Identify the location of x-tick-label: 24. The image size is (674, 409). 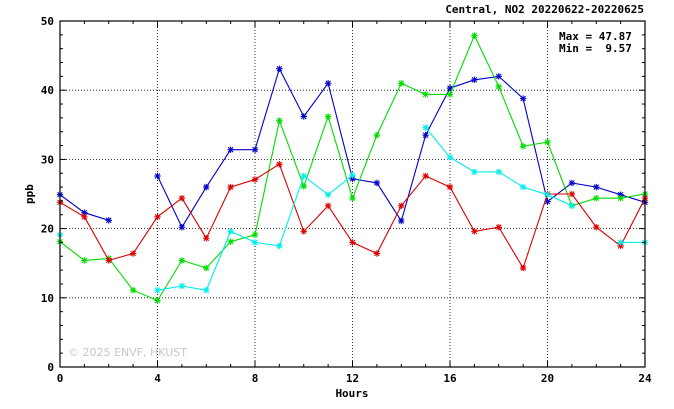
(645, 378).